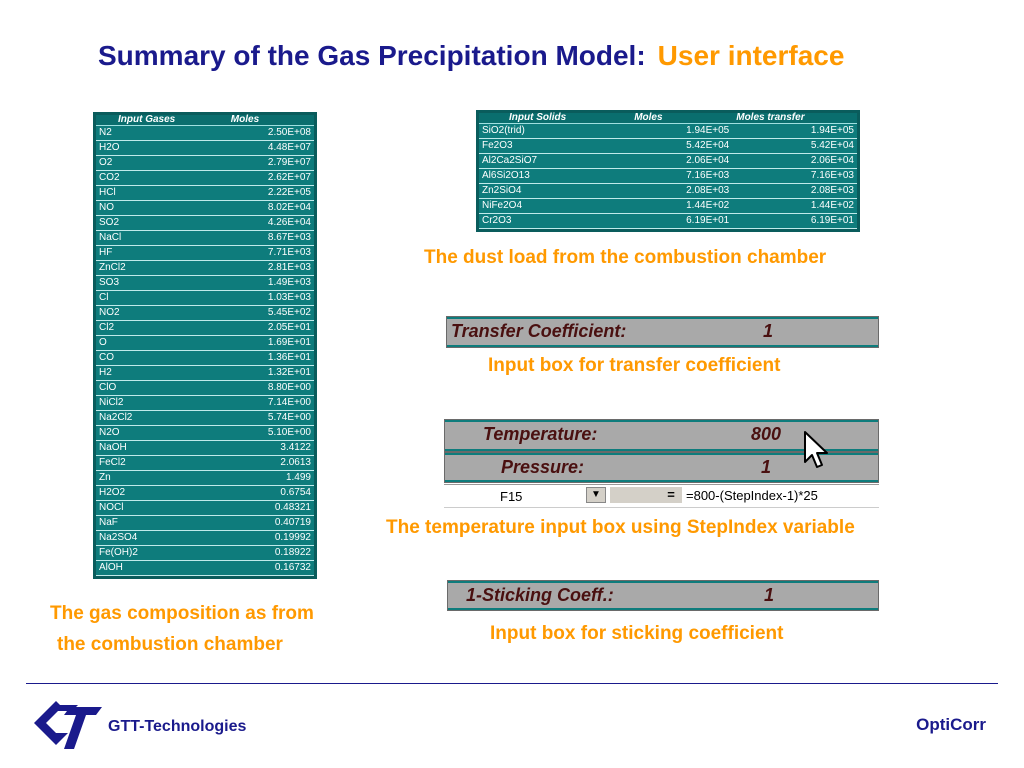 This screenshot has width=1024, height=768. Describe the element at coordinates (161, 388) in the screenshot. I see `gas-name-cell: ClO` at that location.